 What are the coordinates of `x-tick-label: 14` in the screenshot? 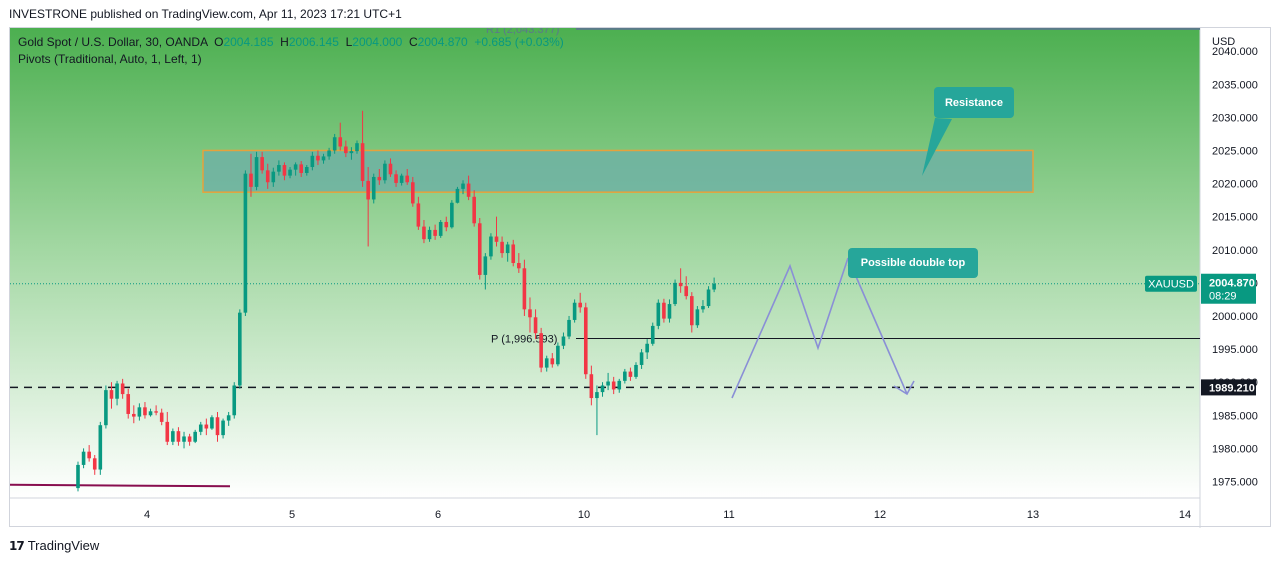 It's located at (1185, 515).